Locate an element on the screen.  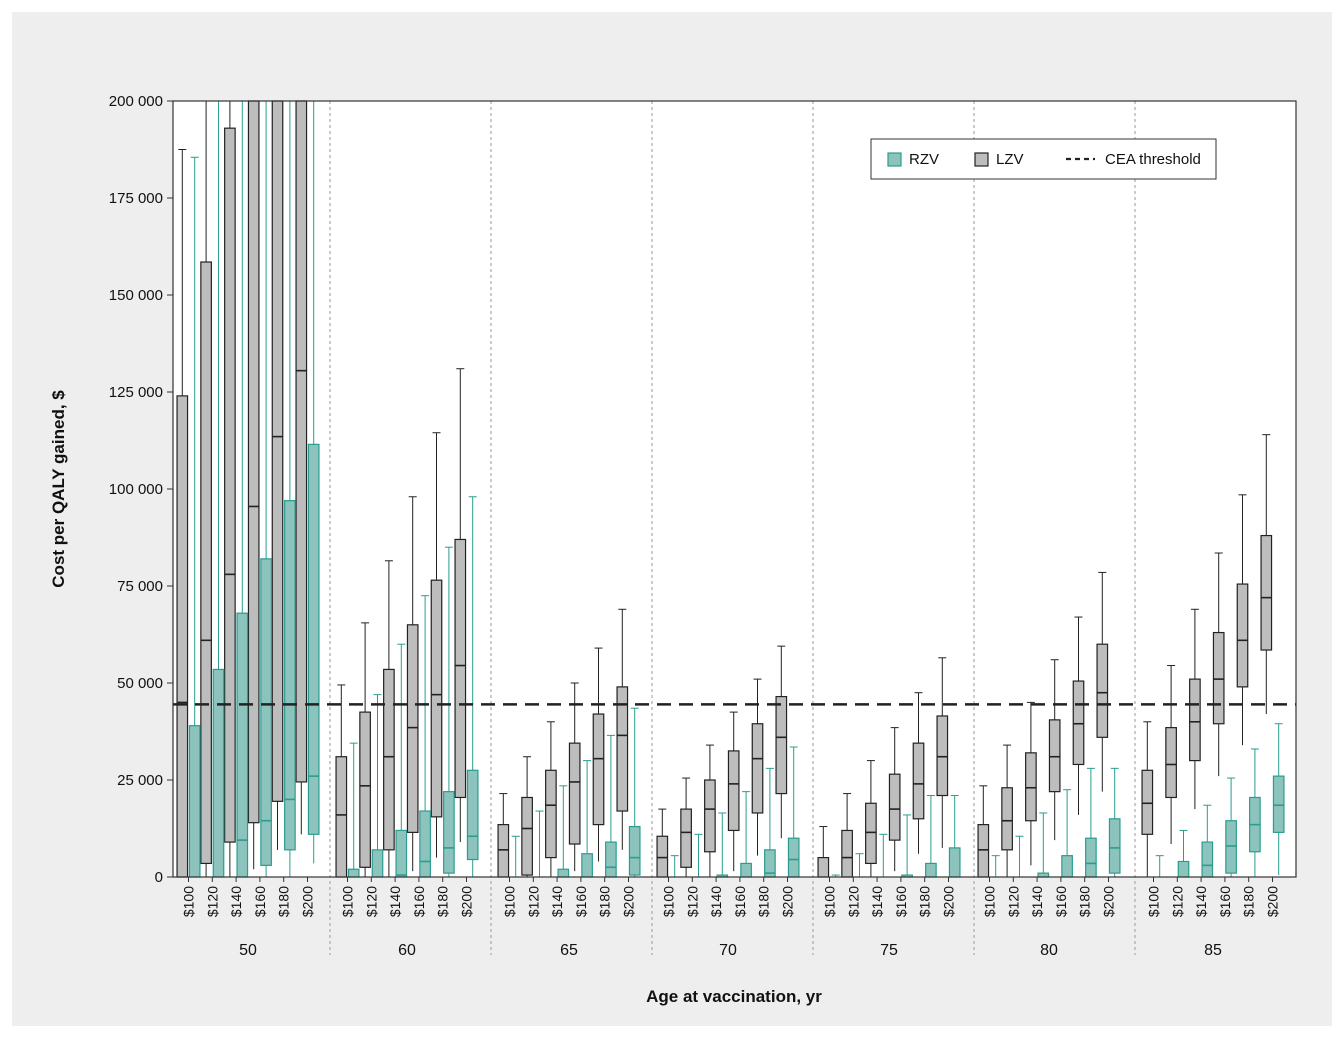
legend: RZV LZV CEA threshold is located at coordinates (1043, 159).